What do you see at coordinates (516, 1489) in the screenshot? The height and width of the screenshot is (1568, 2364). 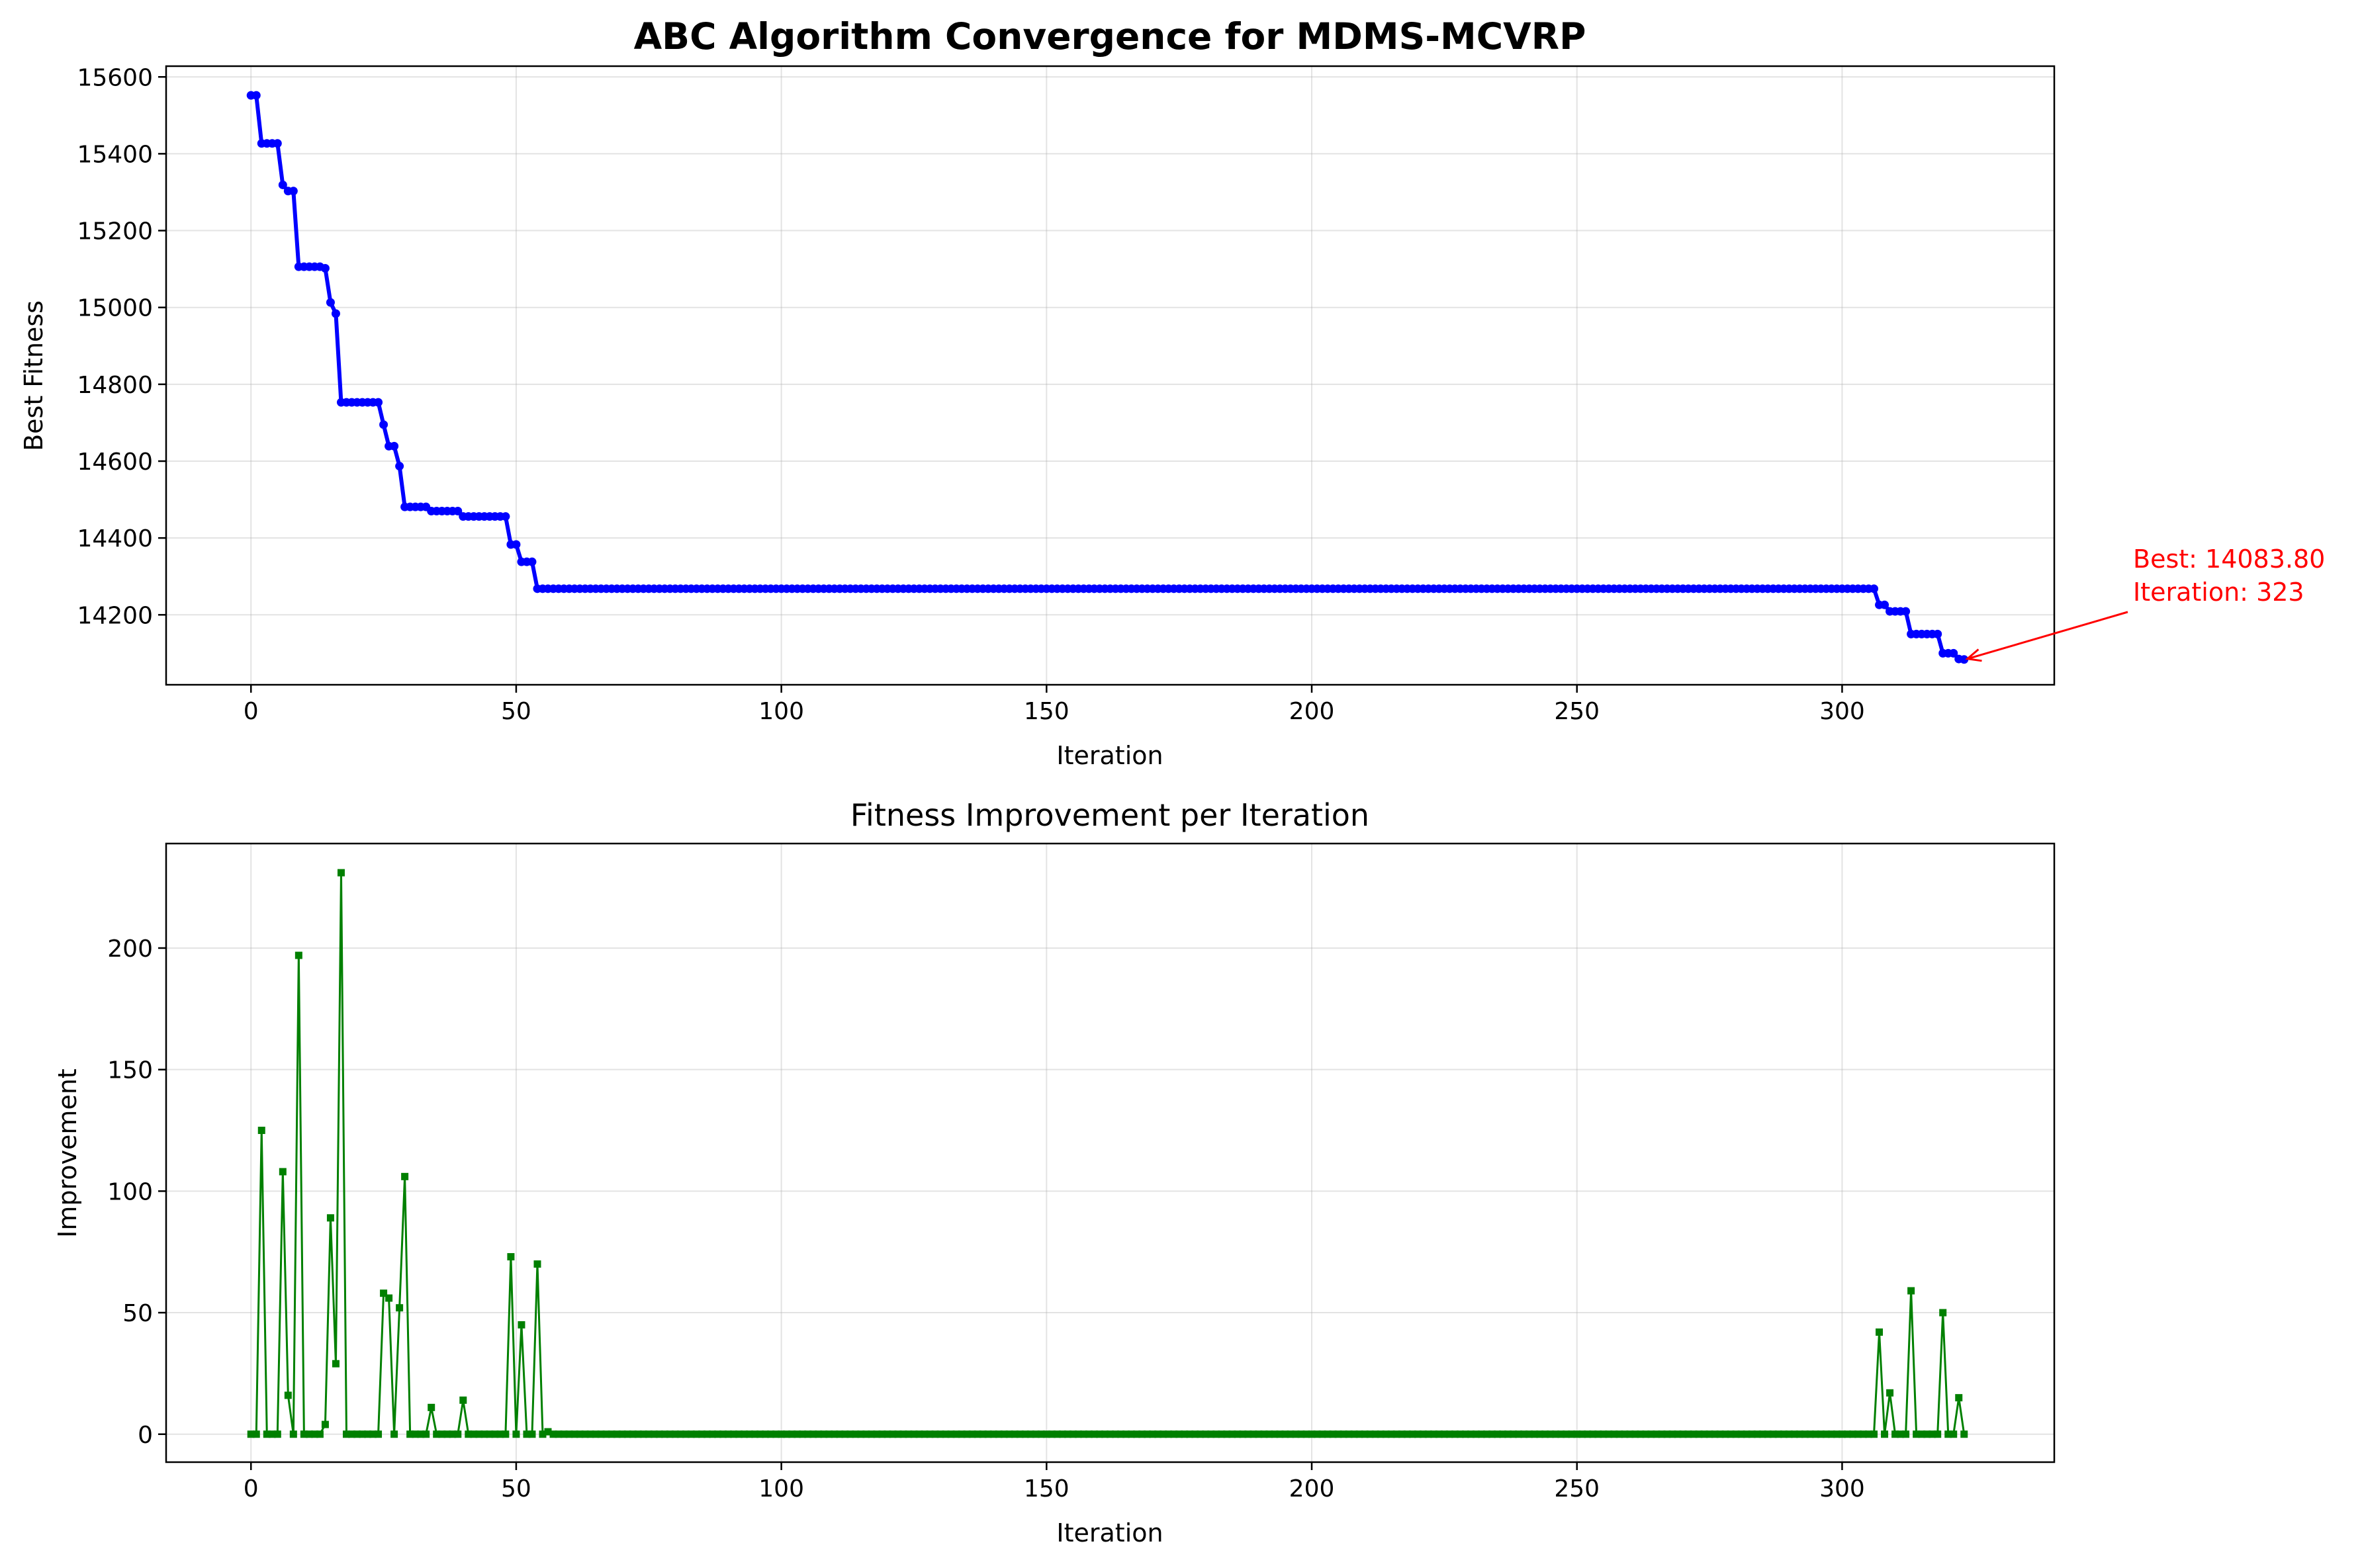 I see `improvement-x-tick-label: 50` at bounding box center [516, 1489].